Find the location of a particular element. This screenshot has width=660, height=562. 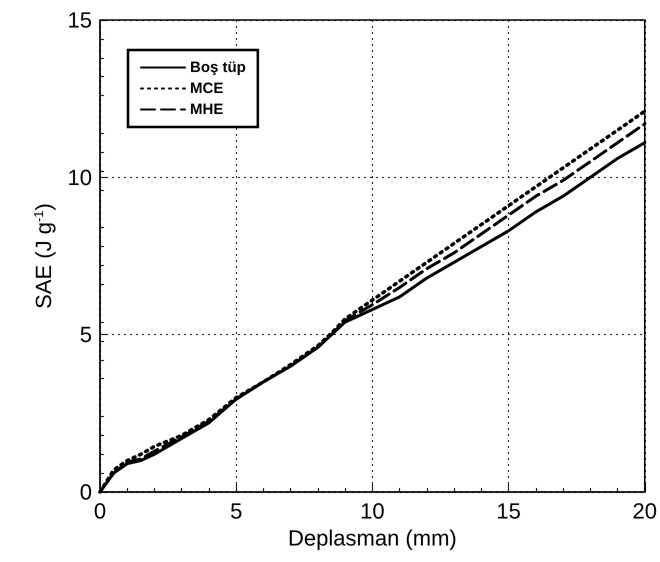

legend-label: Boş tüp is located at coordinates (218, 67).